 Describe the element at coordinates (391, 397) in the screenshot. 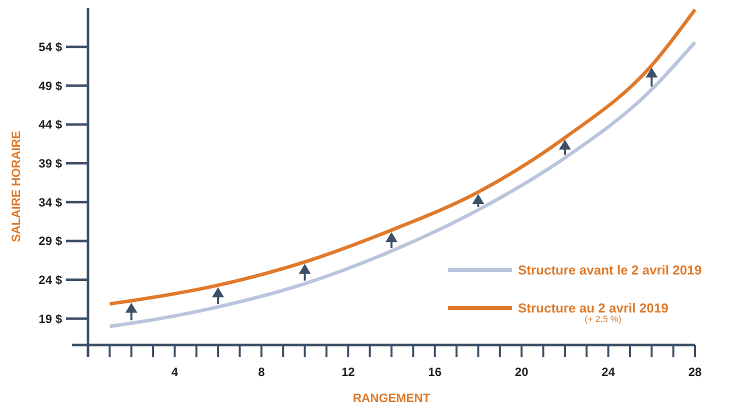

I see `x-axis-title: RANGEMENT` at that location.